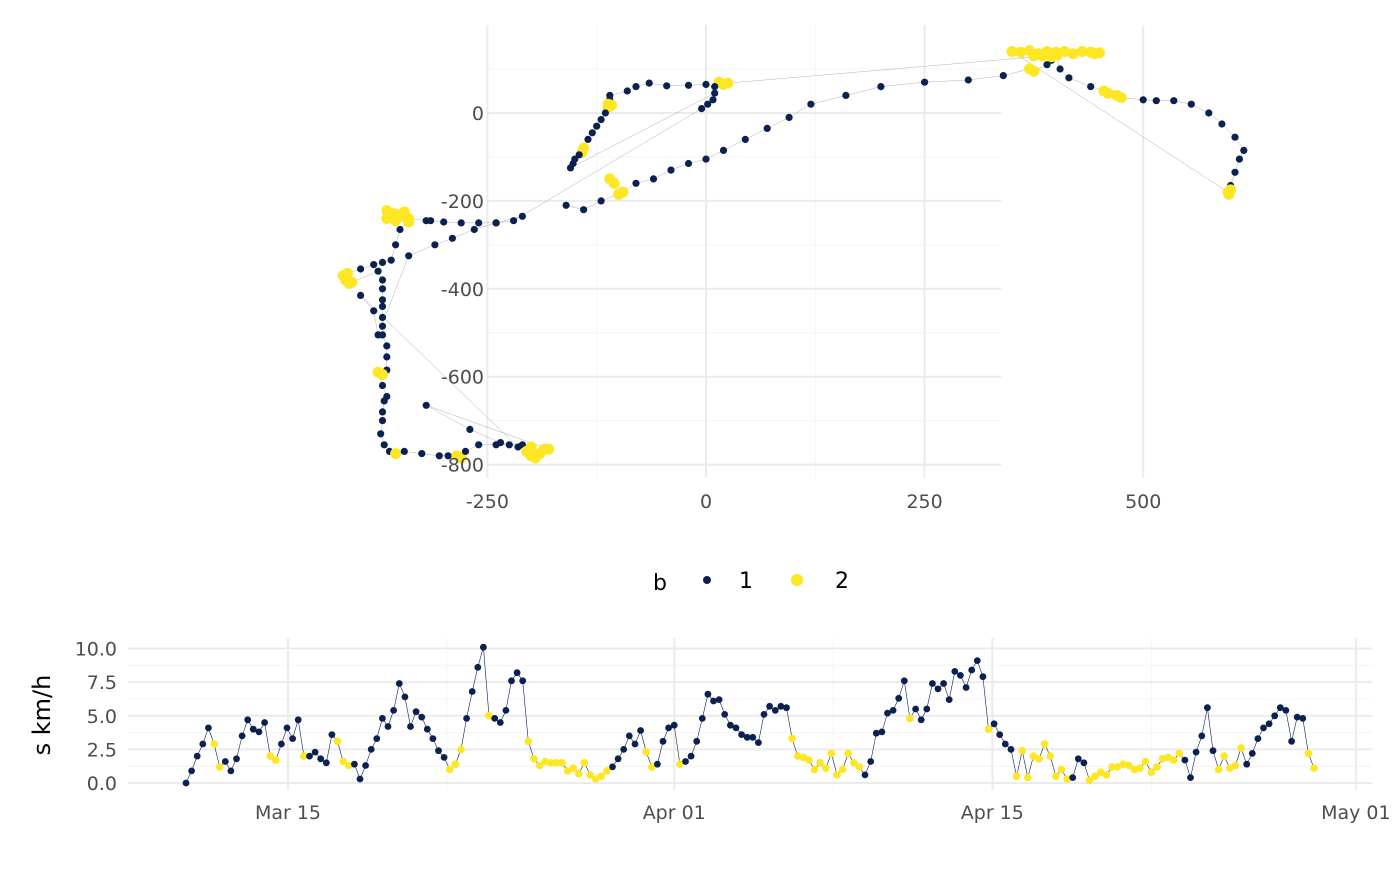 Image resolution: width=1400 pixels, height=870 pixels. I want to click on legend: b 1 2, so click(751, 582).